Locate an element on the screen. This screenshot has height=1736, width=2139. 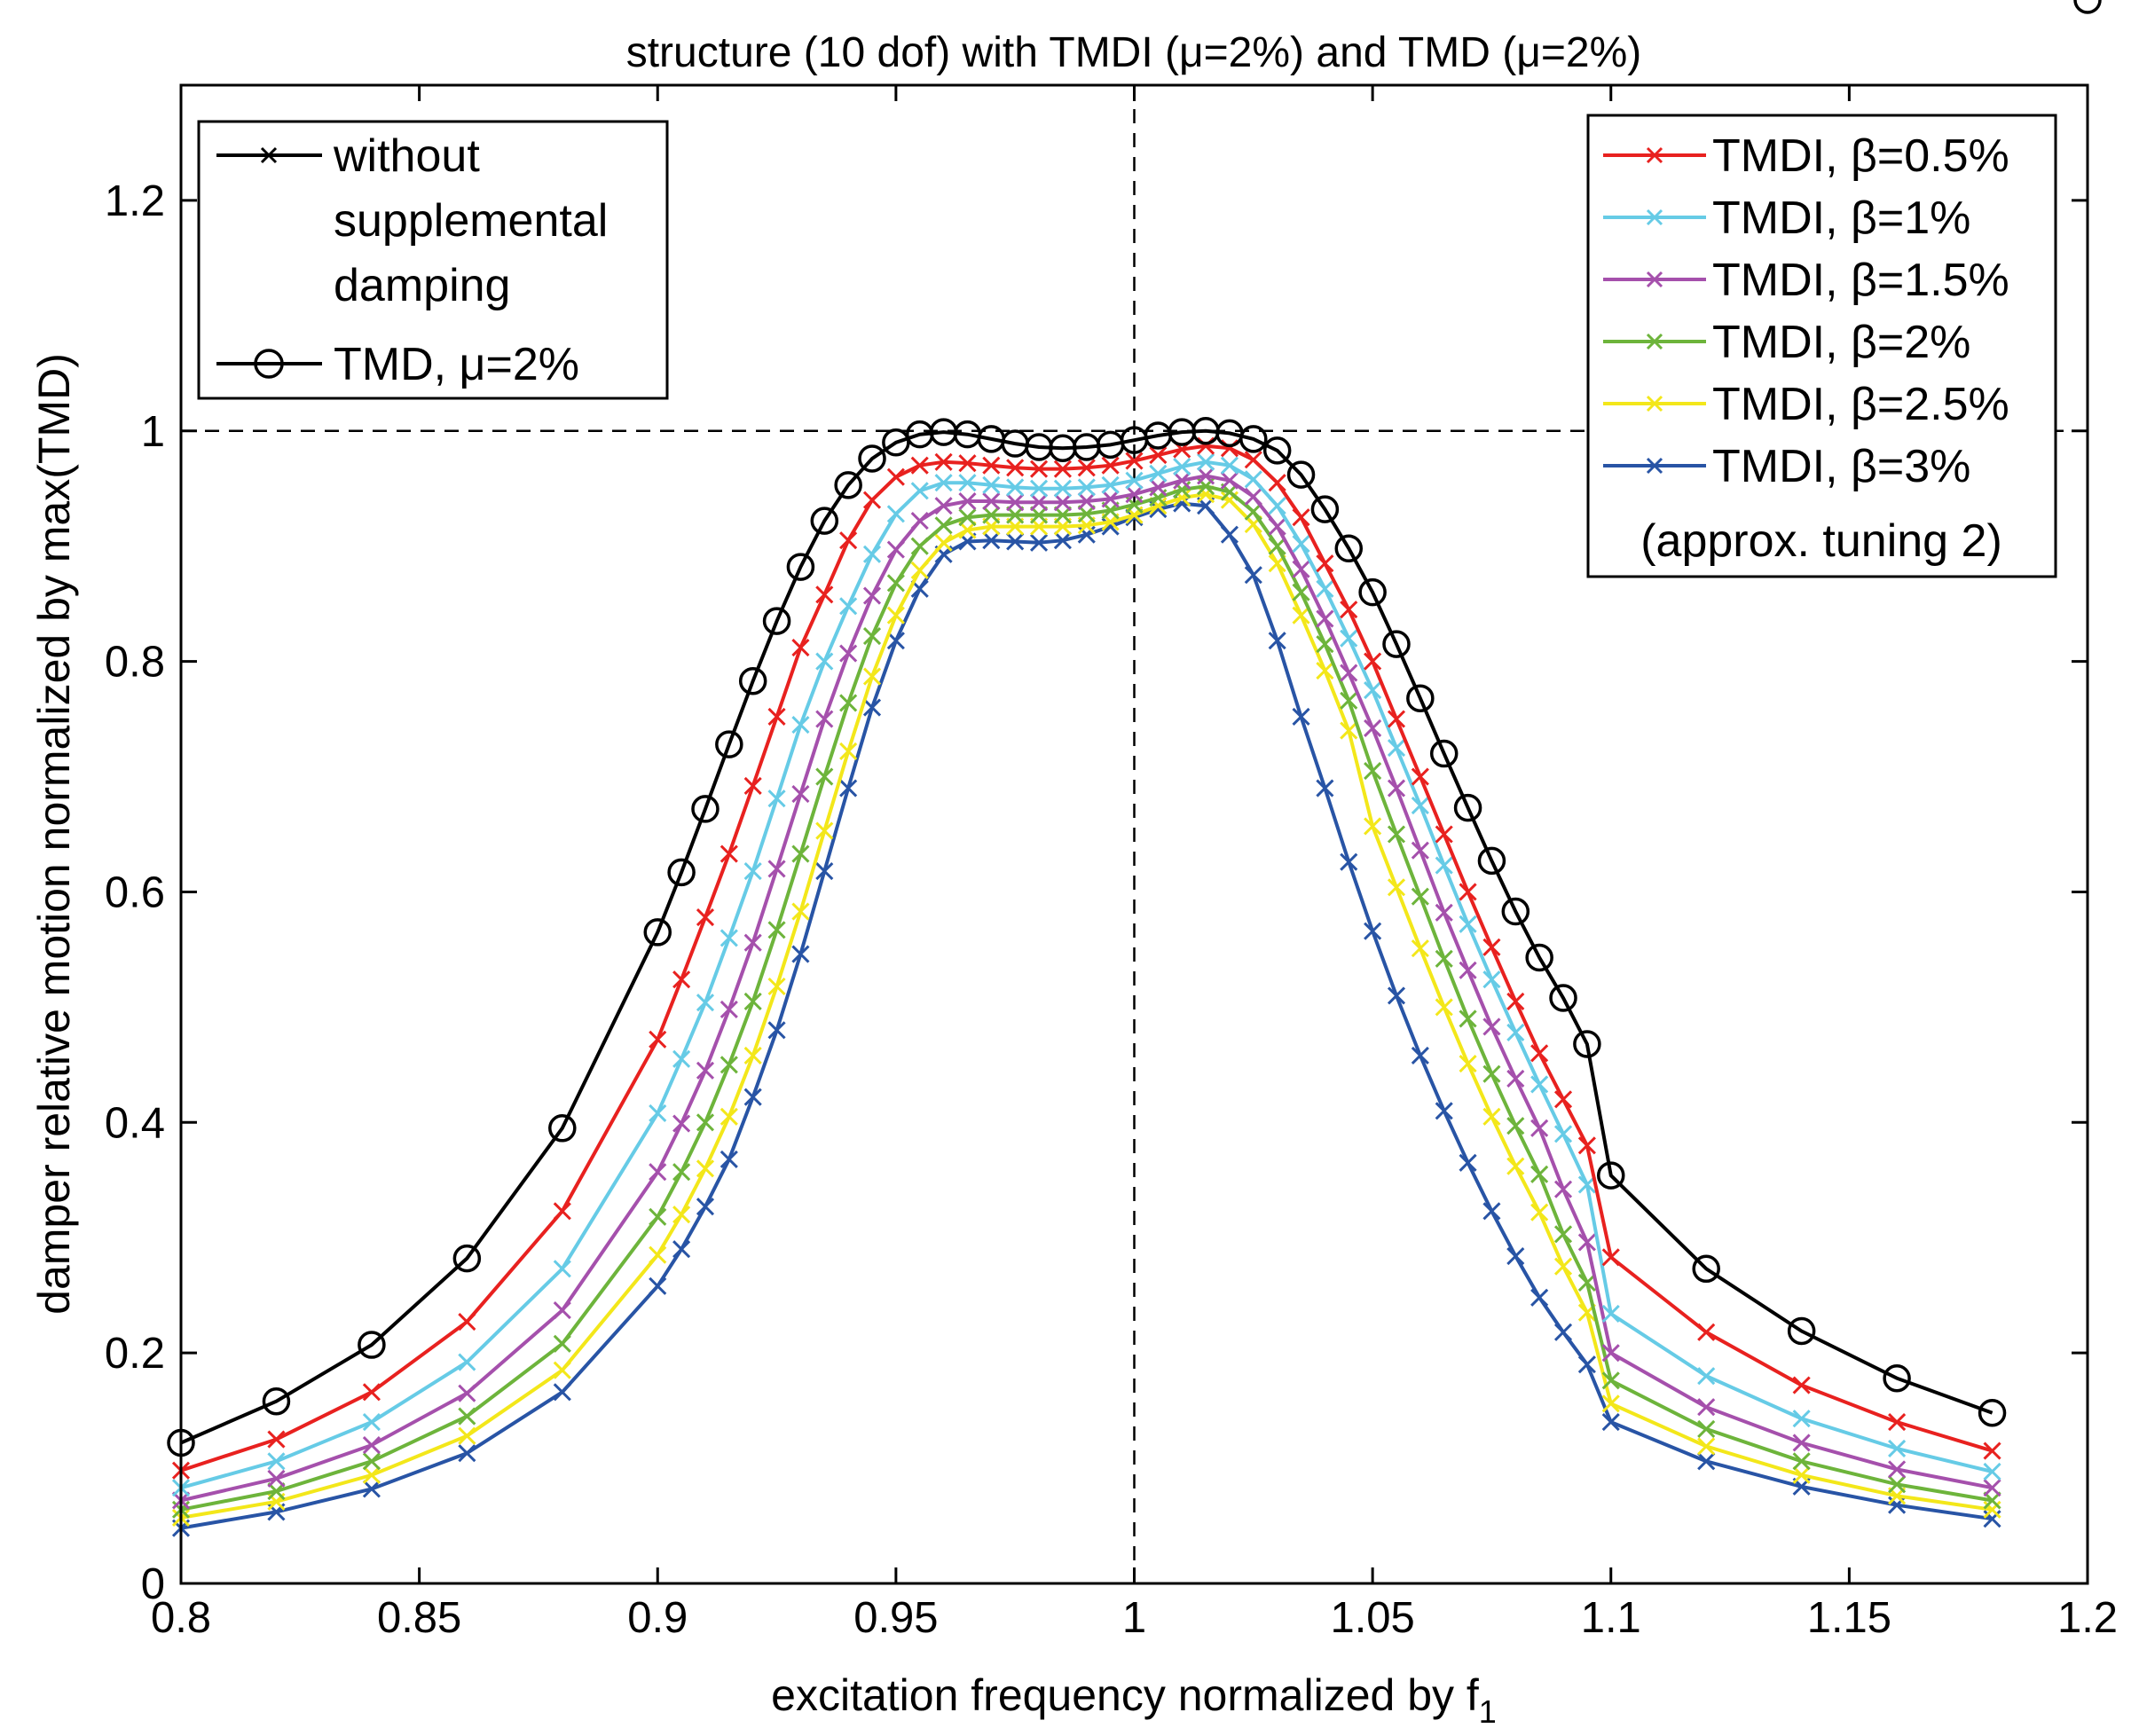
legend-right-label-2: TMDI, β=1.5% is located at coordinates (1861, 280).